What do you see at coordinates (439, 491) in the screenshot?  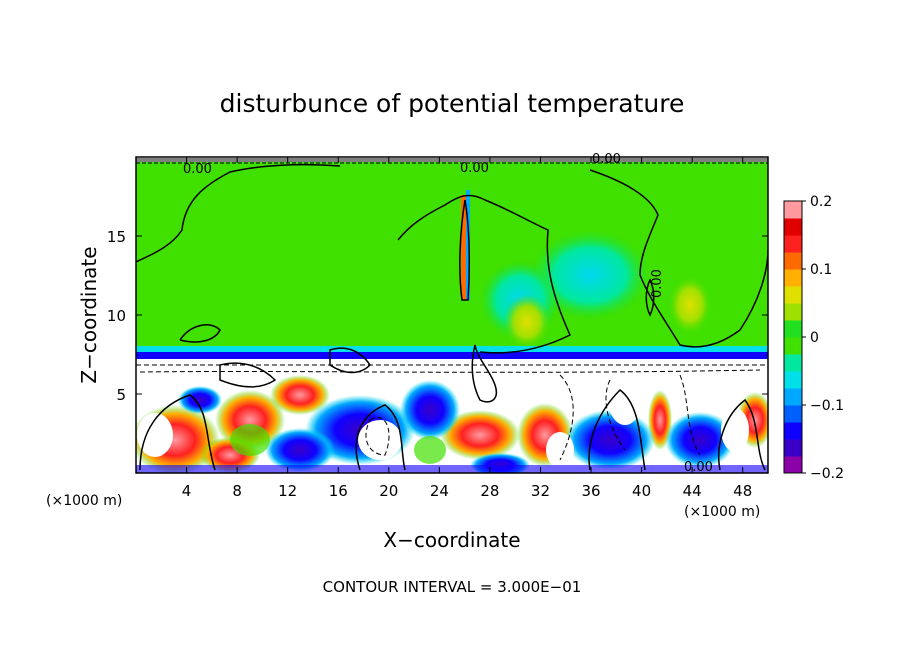 I see `x-tick-label: 24` at bounding box center [439, 491].